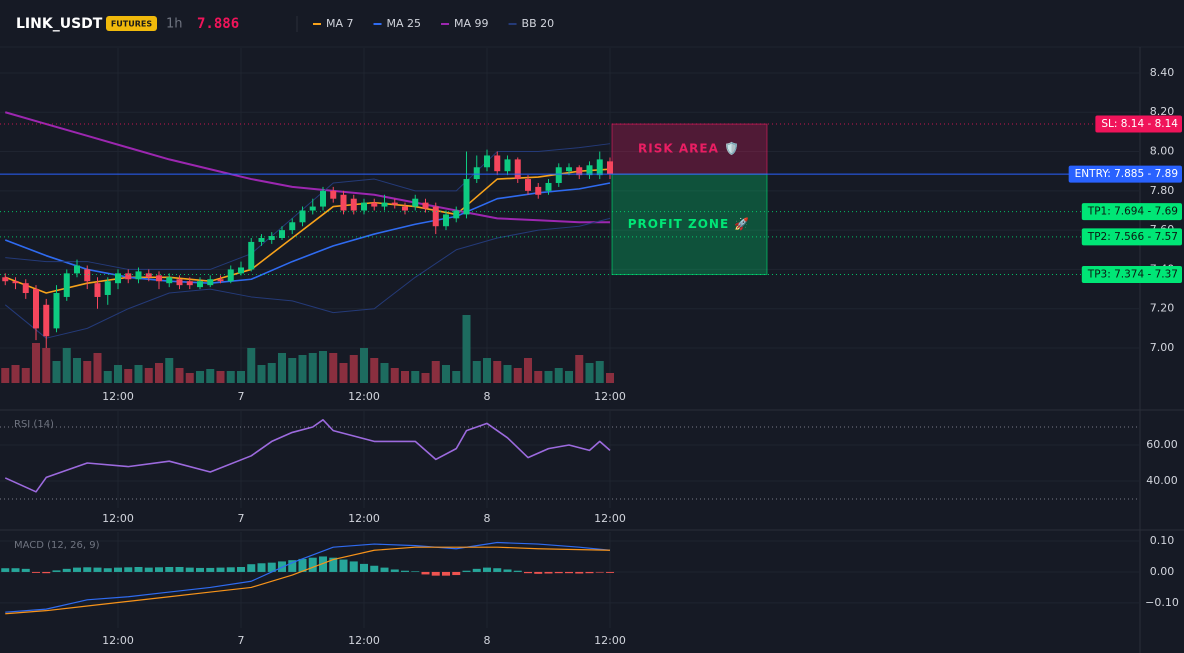 This screenshot has width=1184, height=653. What do you see at coordinates (131, 23) in the screenshot?
I see `badge-bg` at bounding box center [131, 23].